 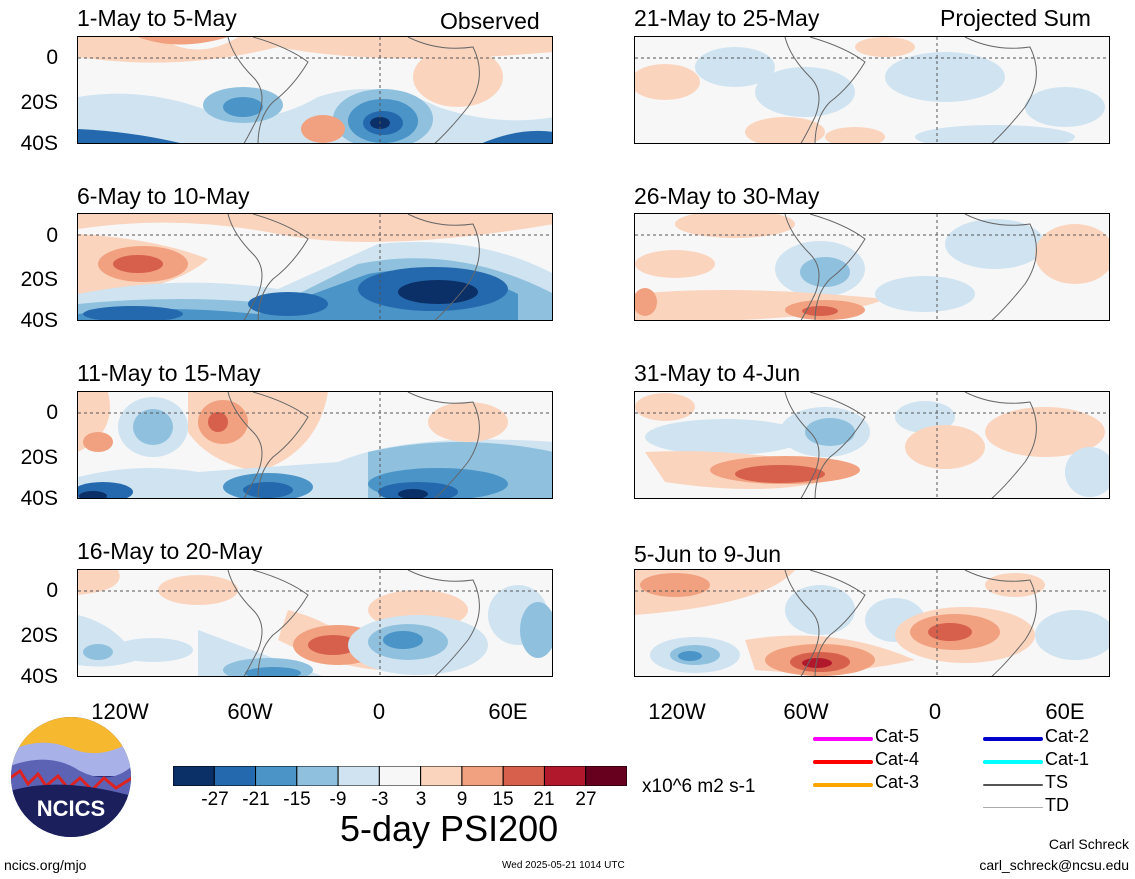 What do you see at coordinates (215, 799) in the screenshot?
I see `colorbar-label: -27` at bounding box center [215, 799].